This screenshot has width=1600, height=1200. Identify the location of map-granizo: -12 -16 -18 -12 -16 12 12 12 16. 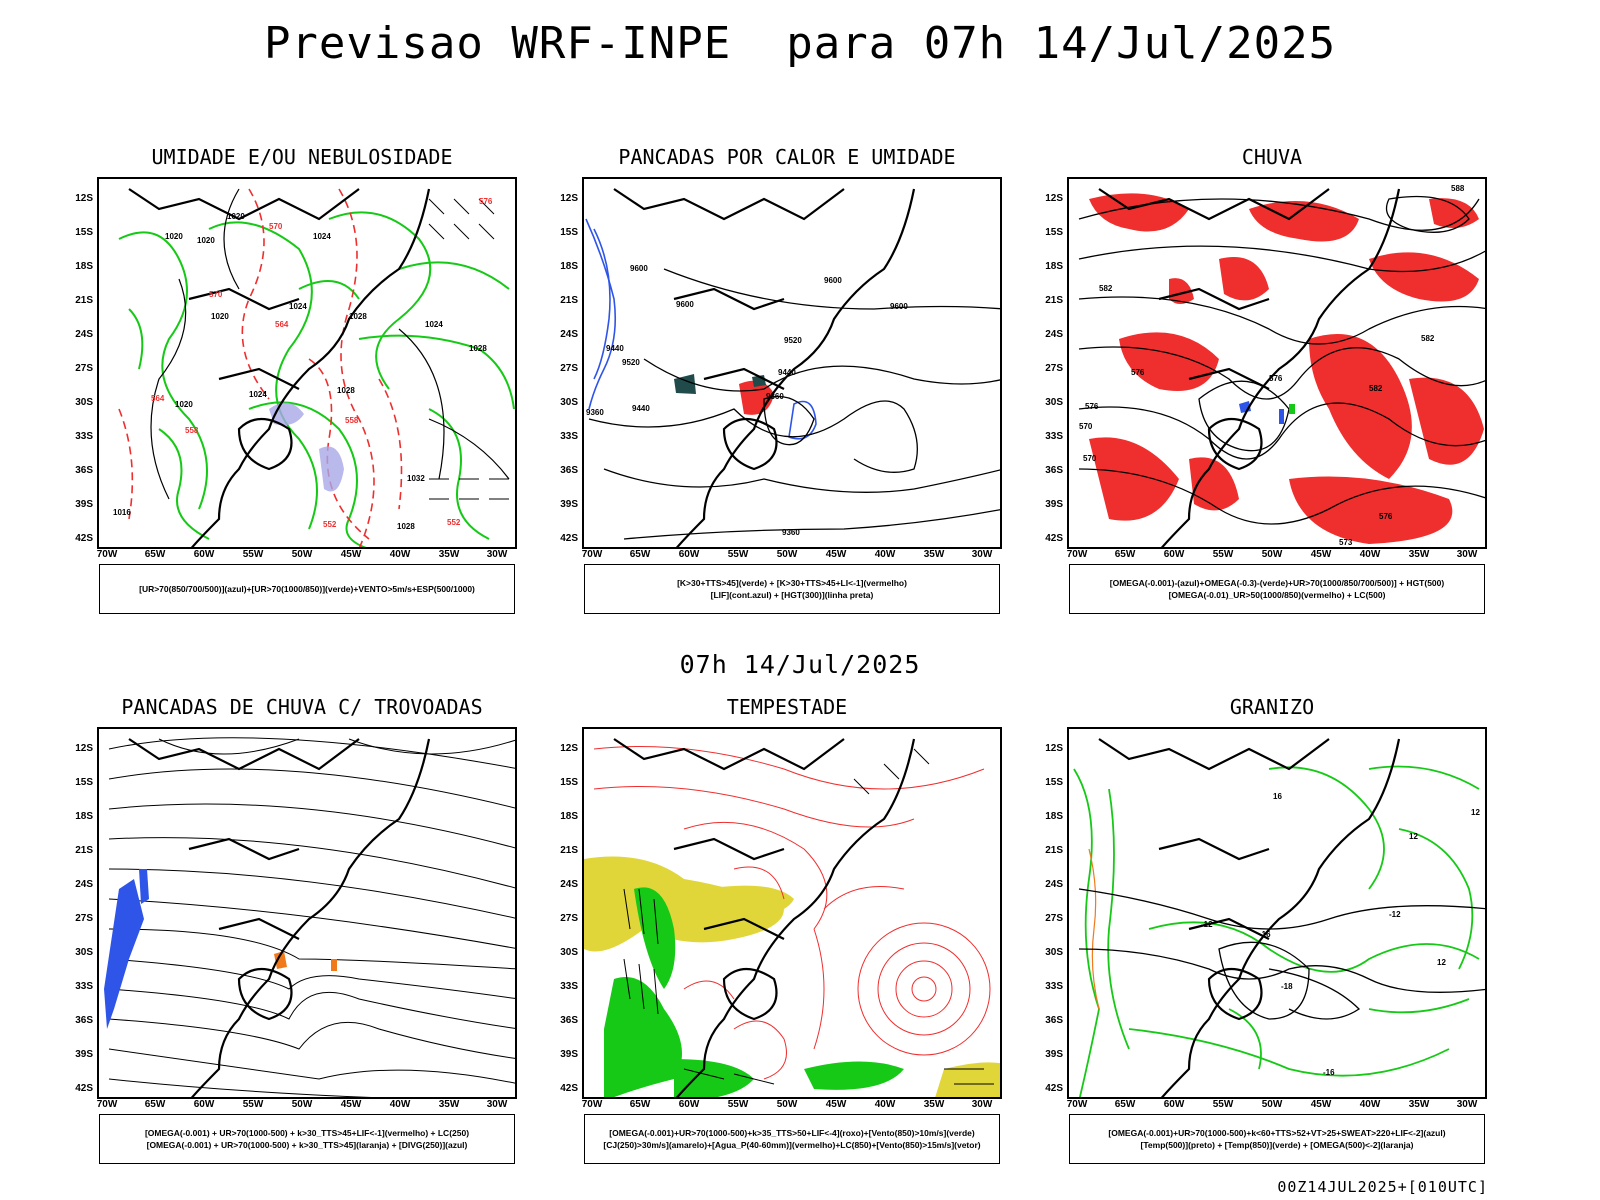
(1277, 913).